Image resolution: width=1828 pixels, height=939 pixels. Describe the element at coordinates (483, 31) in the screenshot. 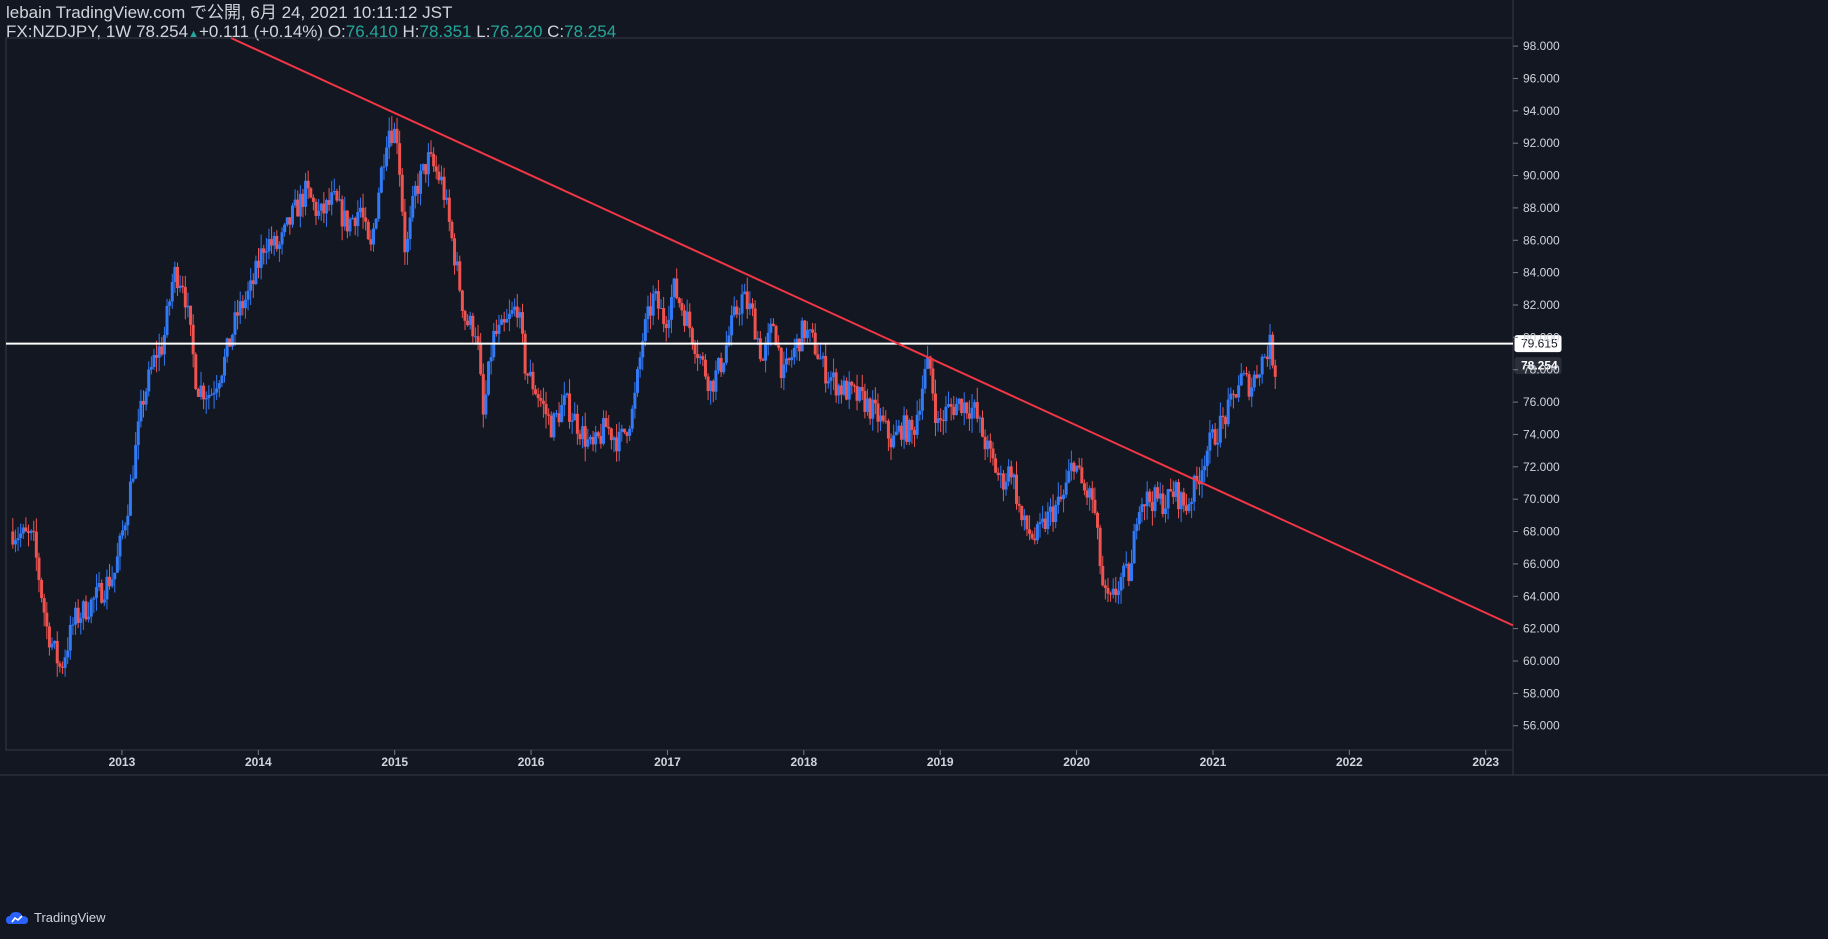

I see `low-label: L:` at that location.